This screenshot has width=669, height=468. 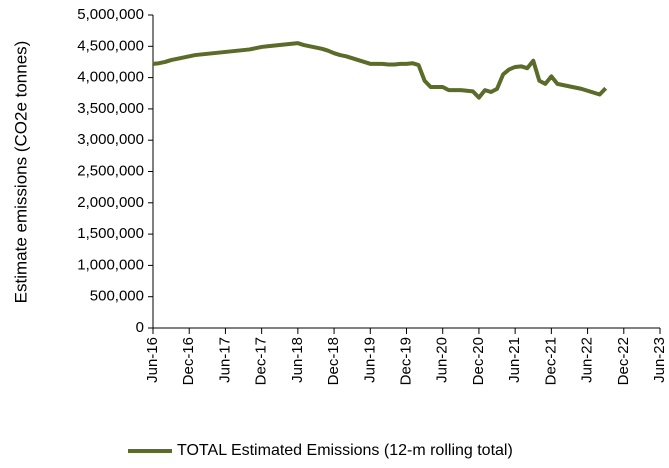 What do you see at coordinates (623, 361) in the screenshot?
I see `x-tick-label: Dec-22` at bounding box center [623, 361].